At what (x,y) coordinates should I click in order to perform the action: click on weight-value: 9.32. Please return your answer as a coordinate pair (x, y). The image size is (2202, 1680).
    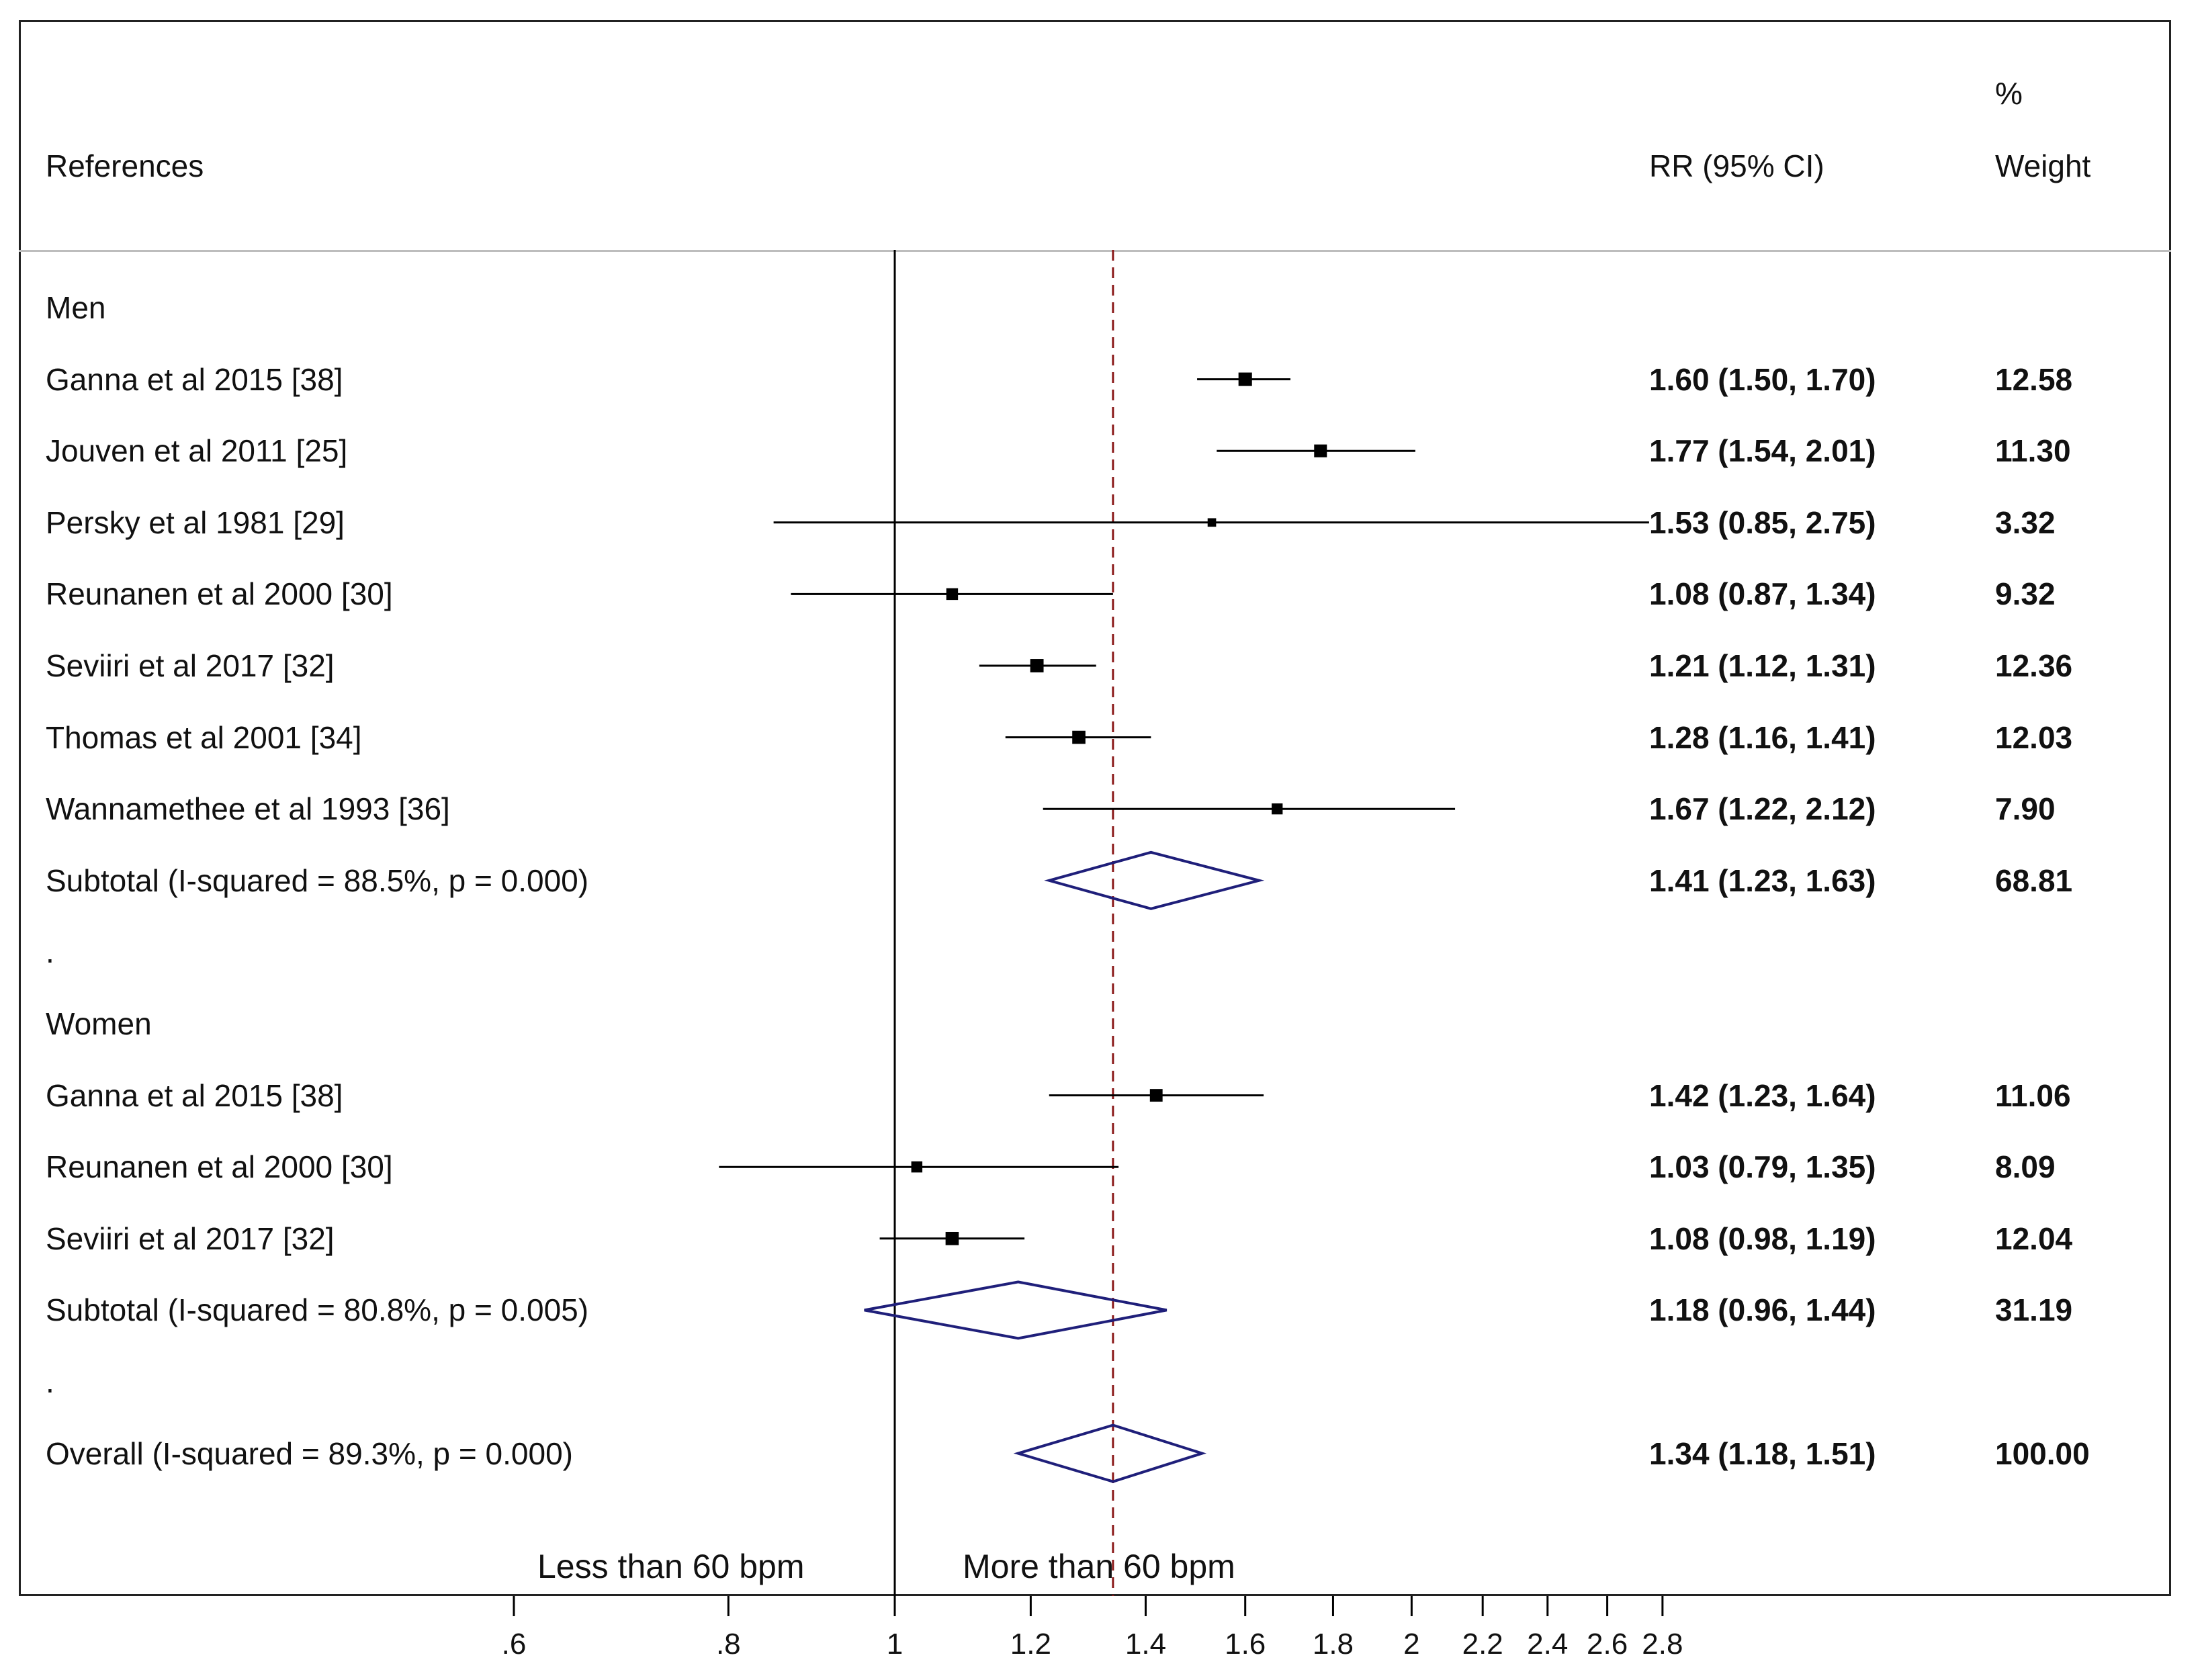
    Looking at the image, I should click on (2025, 594).